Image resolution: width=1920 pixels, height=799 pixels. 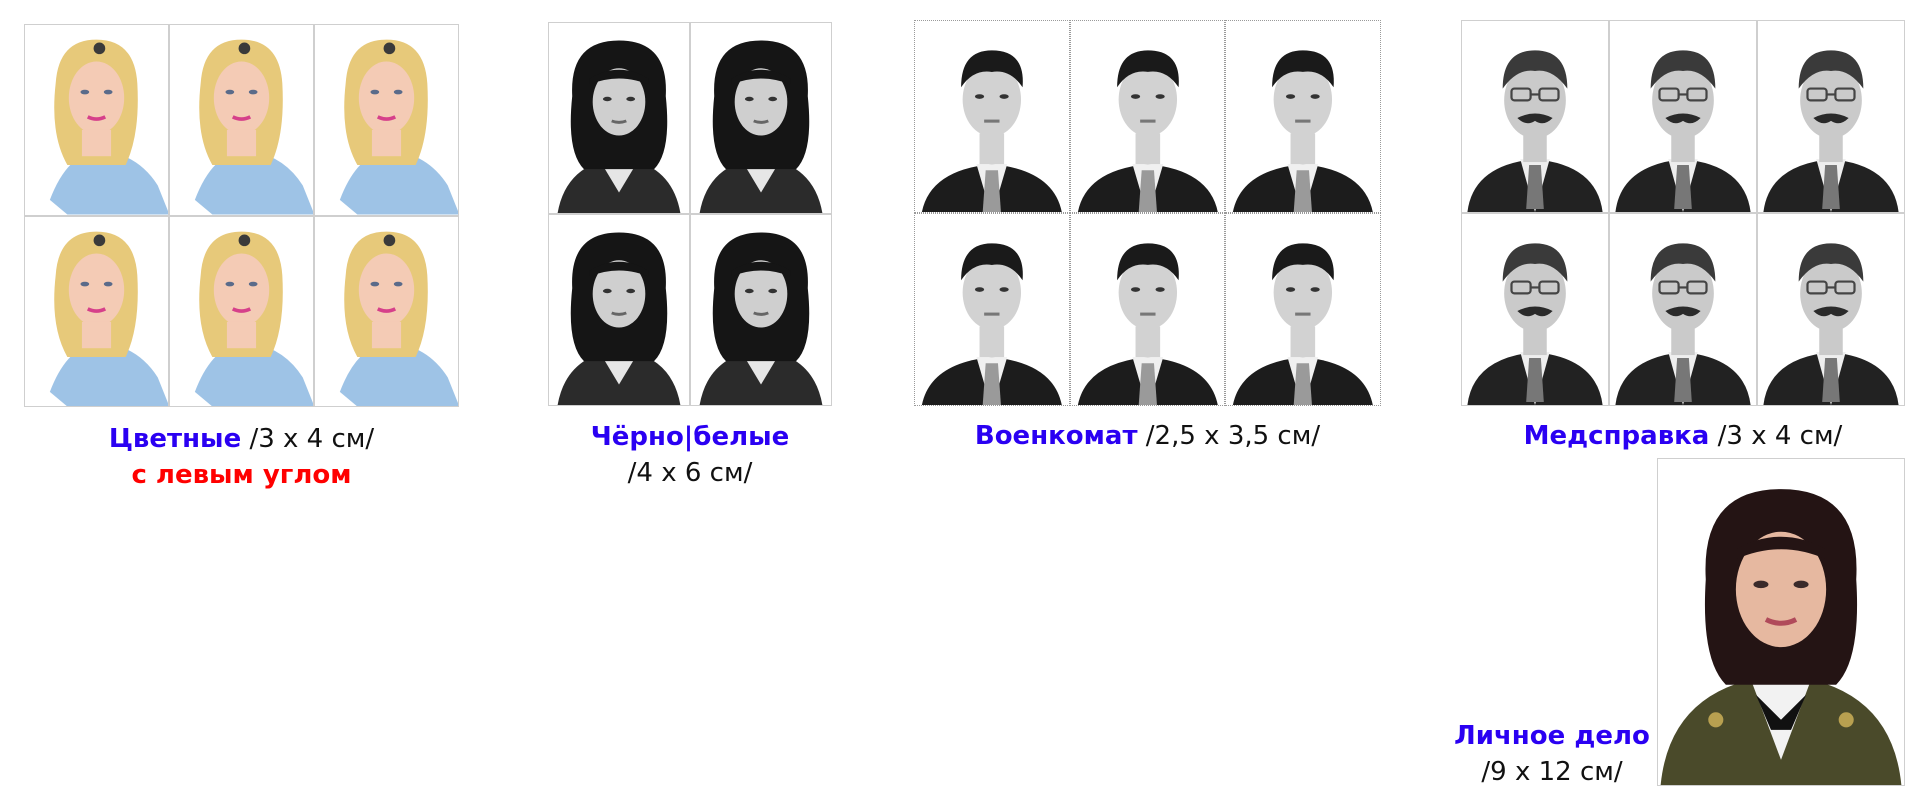 What do you see at coordinates (690, 455) in the screenshot?
I see `caption-bw: Чёрно|белые /4 х 6 см/` at bounding box center [690, 455].